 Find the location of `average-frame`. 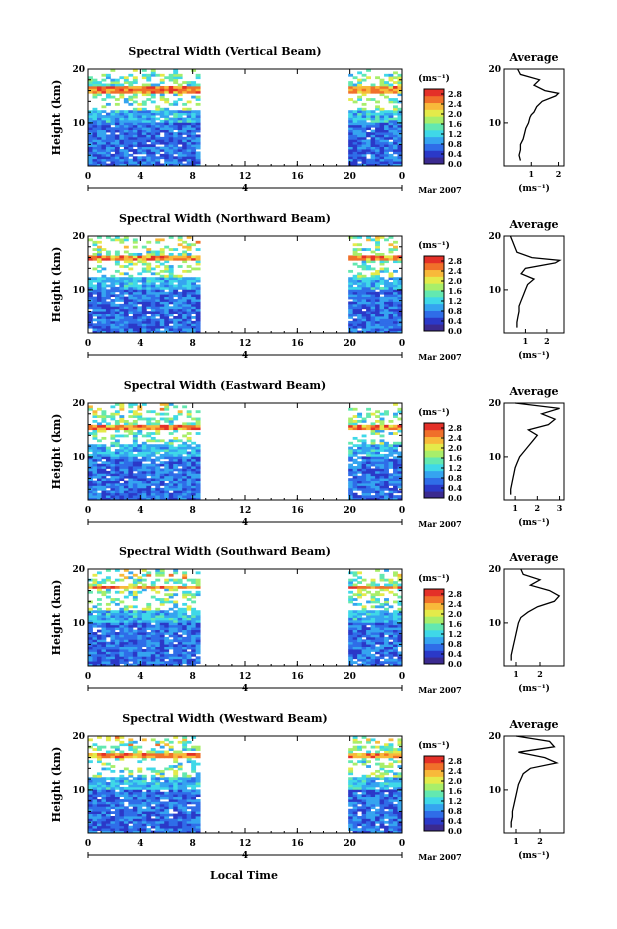

average-frame is located at coordinates (534, 617).